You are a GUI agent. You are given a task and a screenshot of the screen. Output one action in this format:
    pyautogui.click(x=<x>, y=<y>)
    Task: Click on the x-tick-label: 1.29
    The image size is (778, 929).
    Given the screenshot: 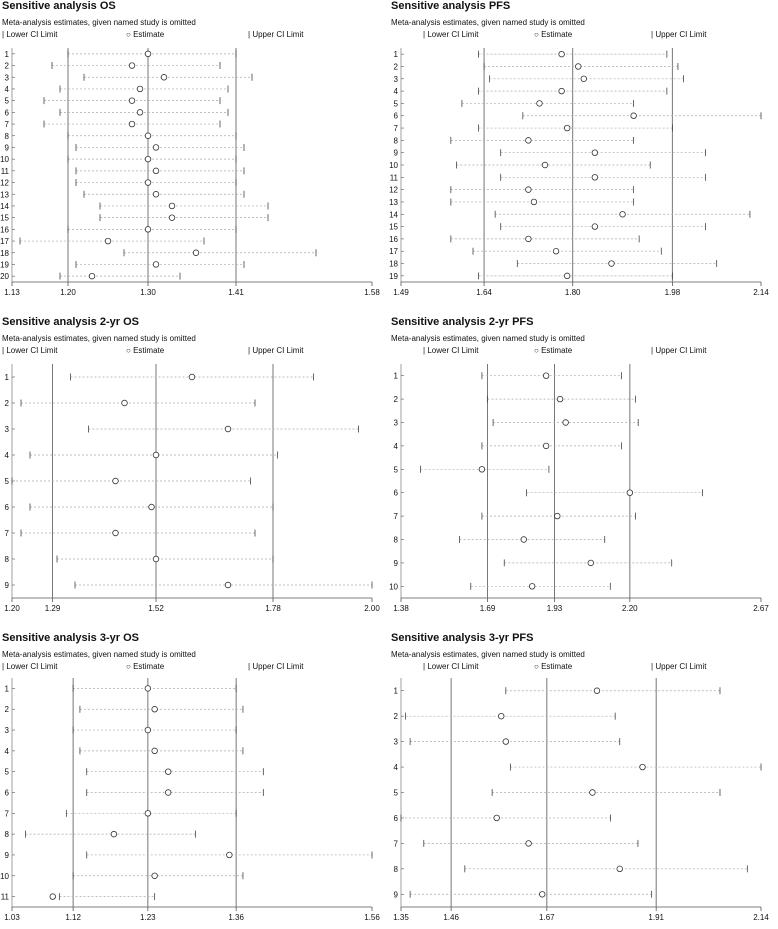 What is the action you would take?
    pyautogui.click(x=53, y=608)
    